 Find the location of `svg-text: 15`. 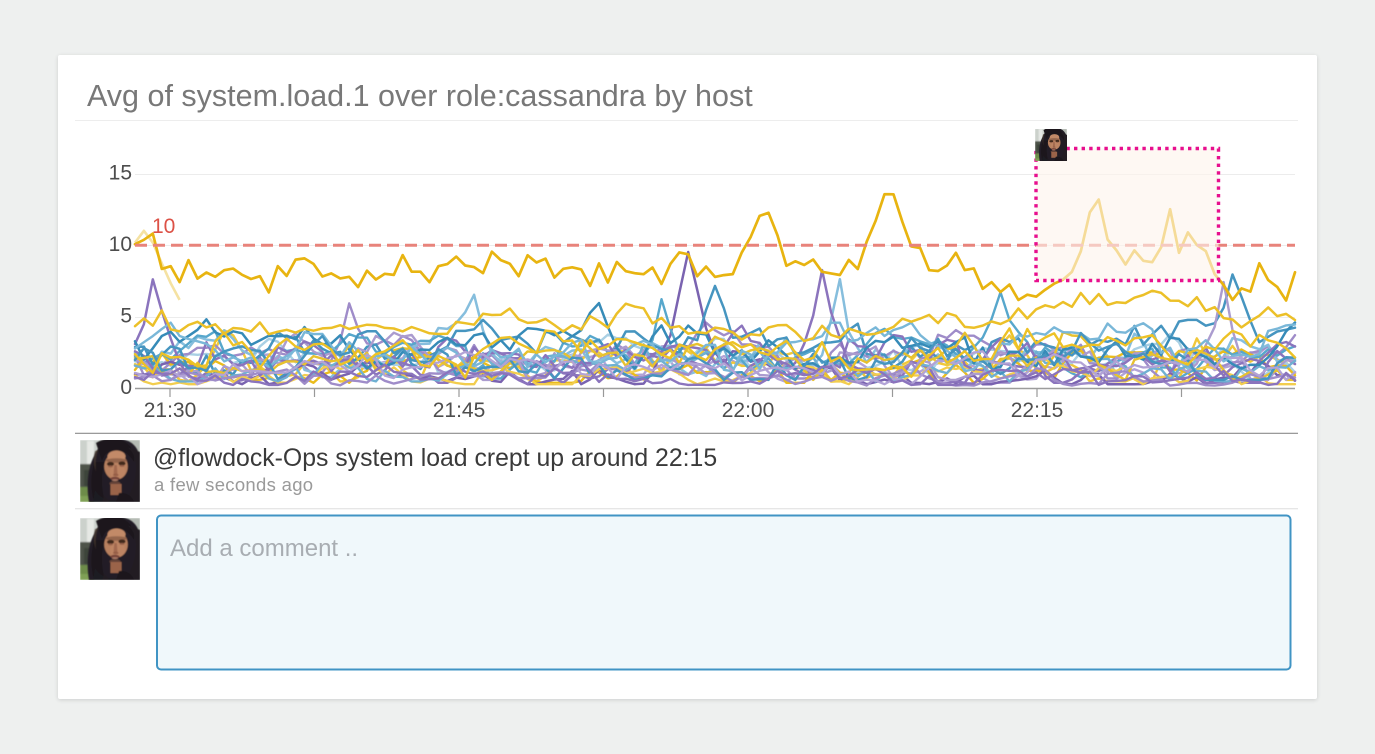

svg-text: 15 is located at coordinates (120, 173).